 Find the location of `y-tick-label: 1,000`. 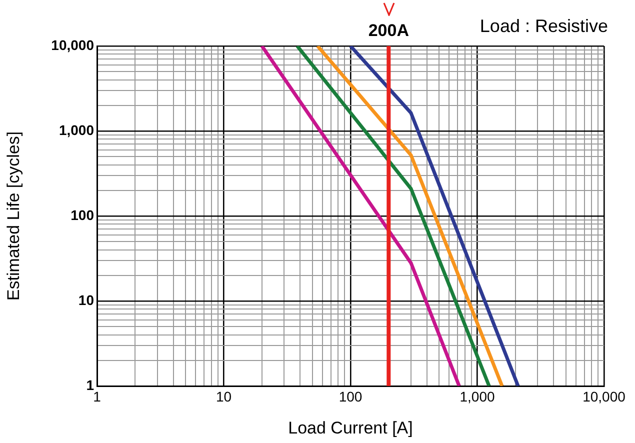

y-tick-label: 1,000 is located at coordinates (76, 130).